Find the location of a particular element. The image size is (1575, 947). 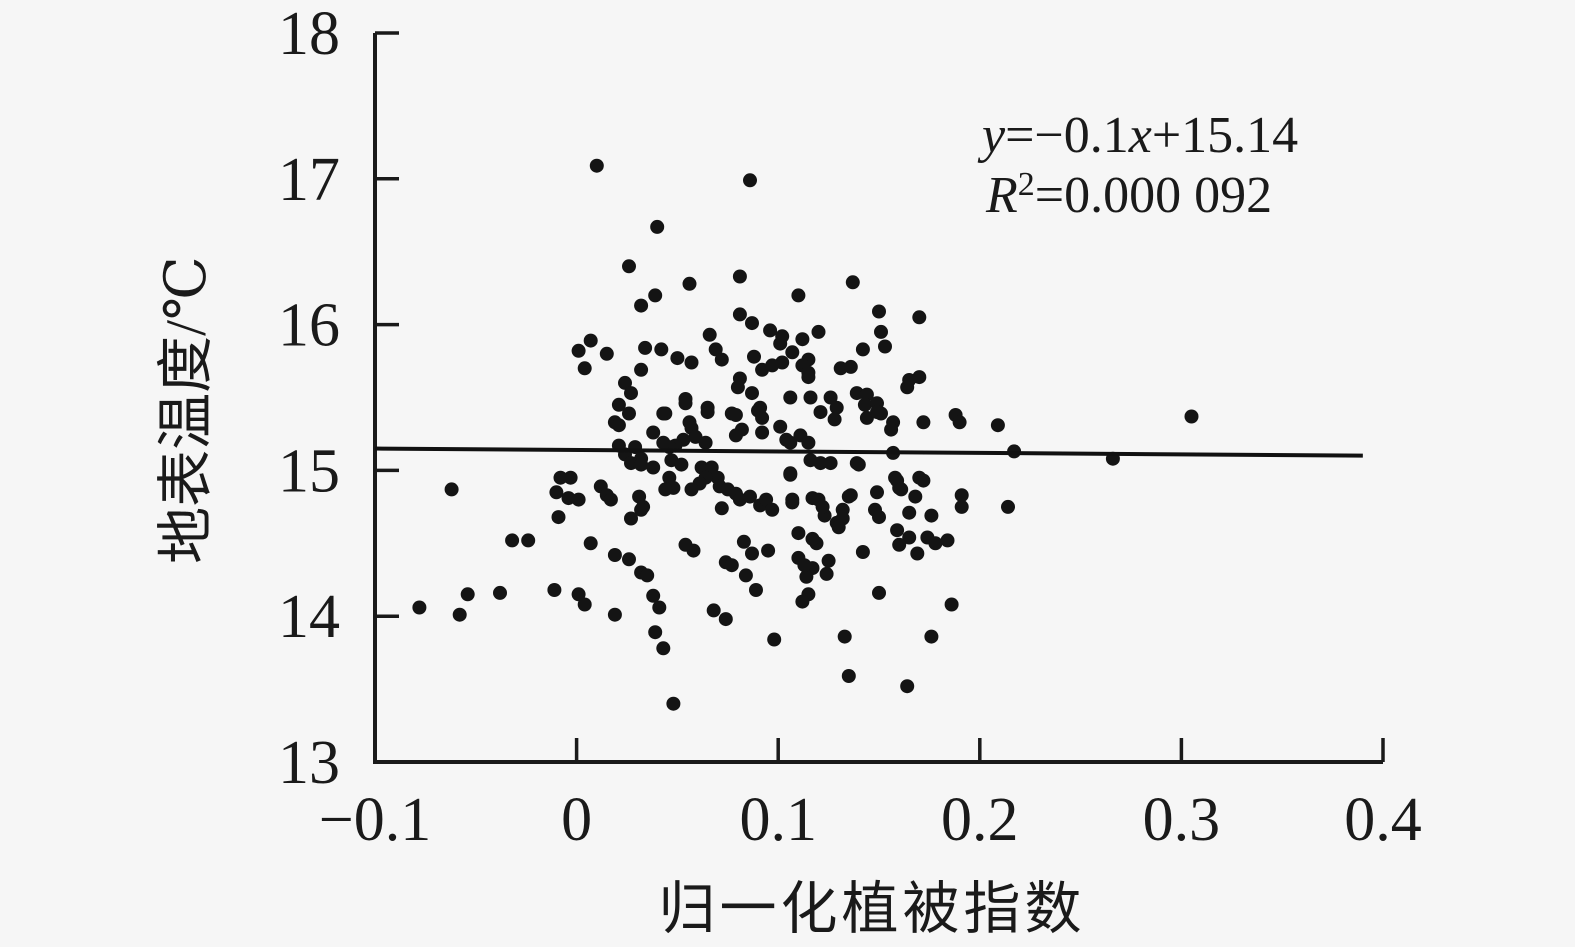

x-axis-title: 归一化植被指数 is located at coordinates (872, 909).